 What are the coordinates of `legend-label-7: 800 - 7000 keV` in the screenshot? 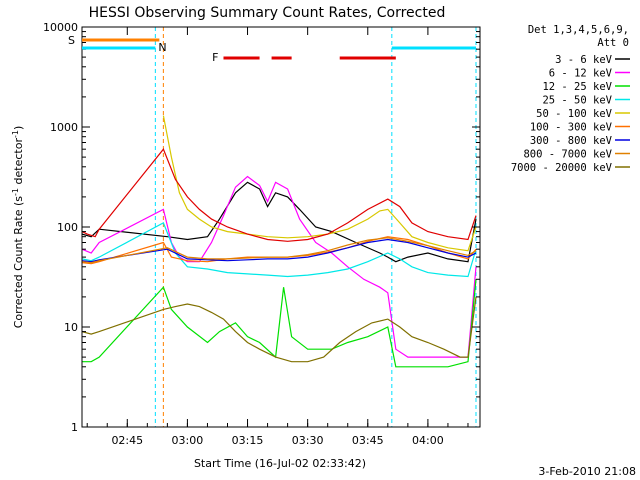 It's located at (567, 155).